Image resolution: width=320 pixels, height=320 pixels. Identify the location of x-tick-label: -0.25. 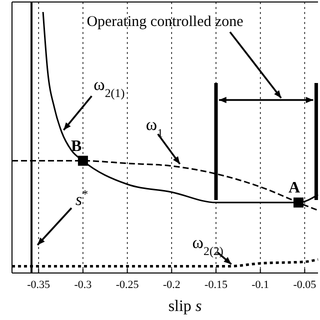
(128, 285).